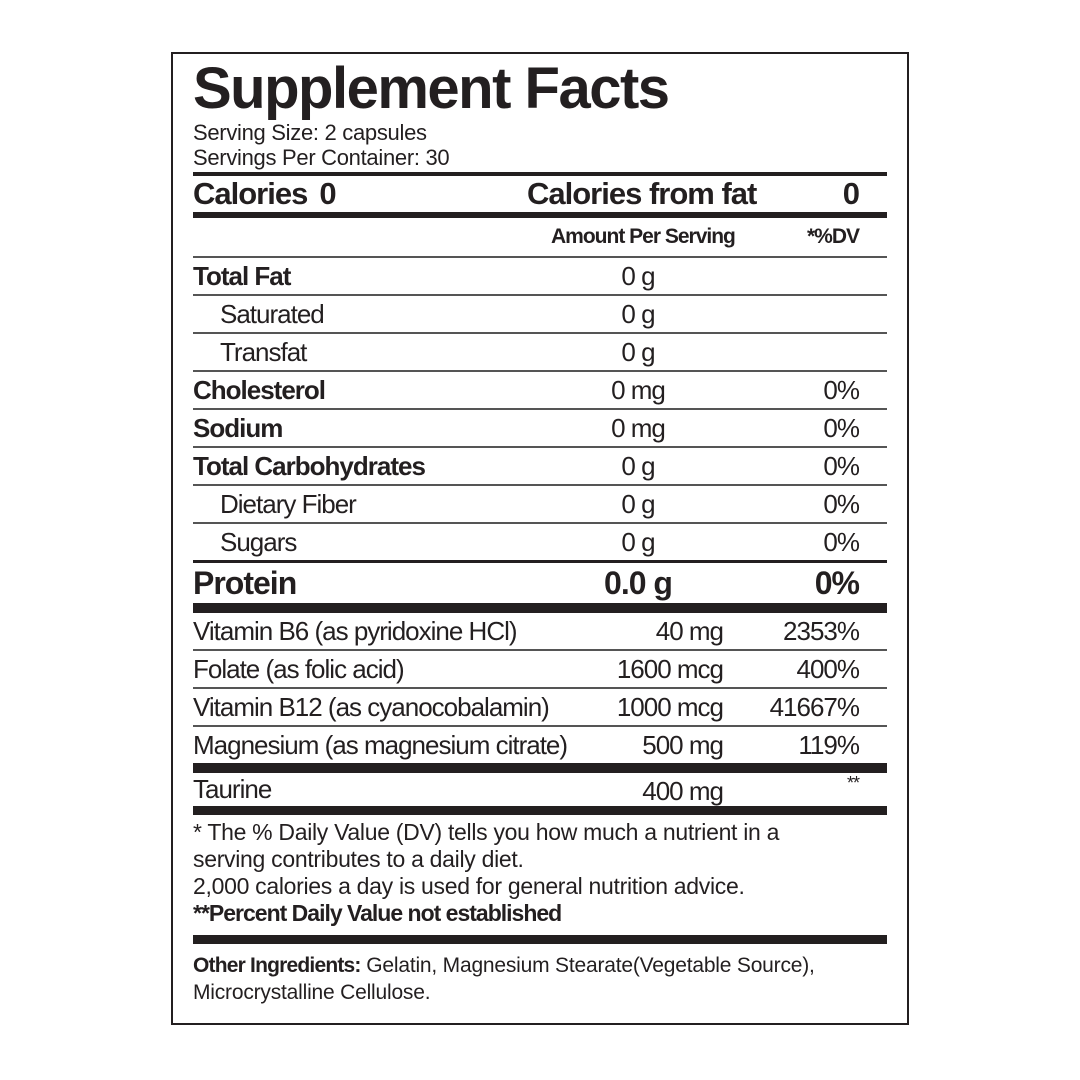 The width and height of the screenshot is (1080, 1080). What do you see at coordinates (310, 132) in the screenshot?
I see `serving-size: Serving Size: 2 capsules` at bounding box center [310, 132].